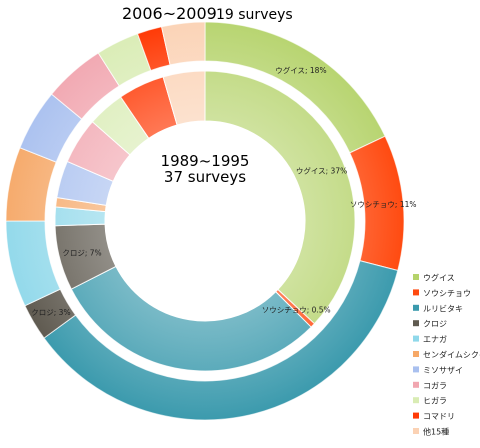 The image size is (480, 448). What do you see at coordinates (321, 171) in the screenshot?
I see `inner-label-0: ウグイス; 37%` at bounding box center [321, 171].